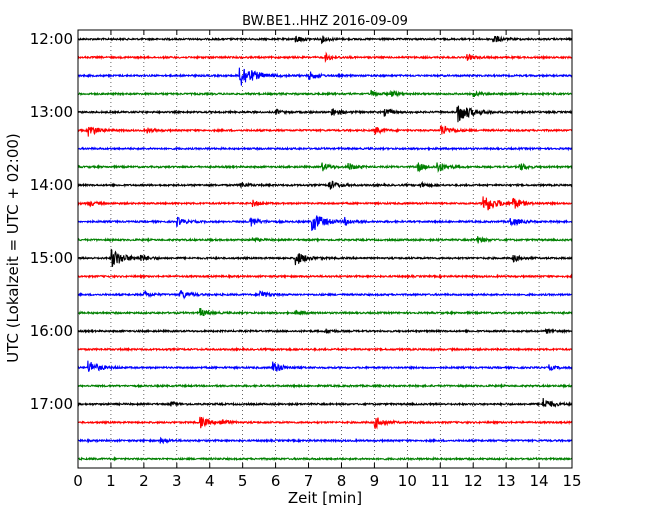  What do you see at coordinates (440, 481) in the screenshot?
I see `x-tick-label: 11` at bounding box center [440, 481].